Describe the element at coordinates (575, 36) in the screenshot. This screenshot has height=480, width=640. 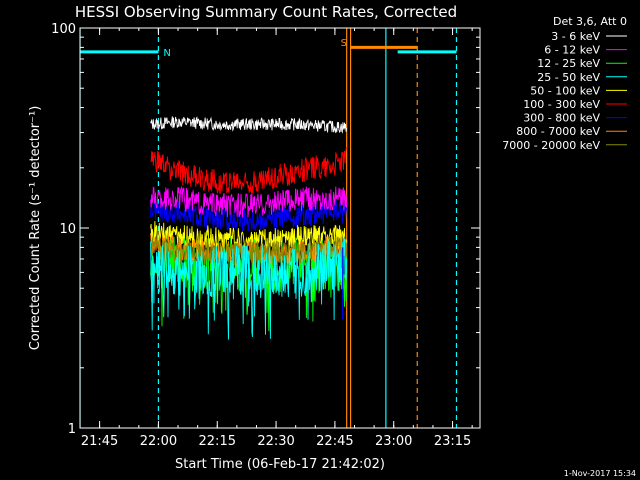
I see `legend-label-0: 3 - 6 keV` at that location.